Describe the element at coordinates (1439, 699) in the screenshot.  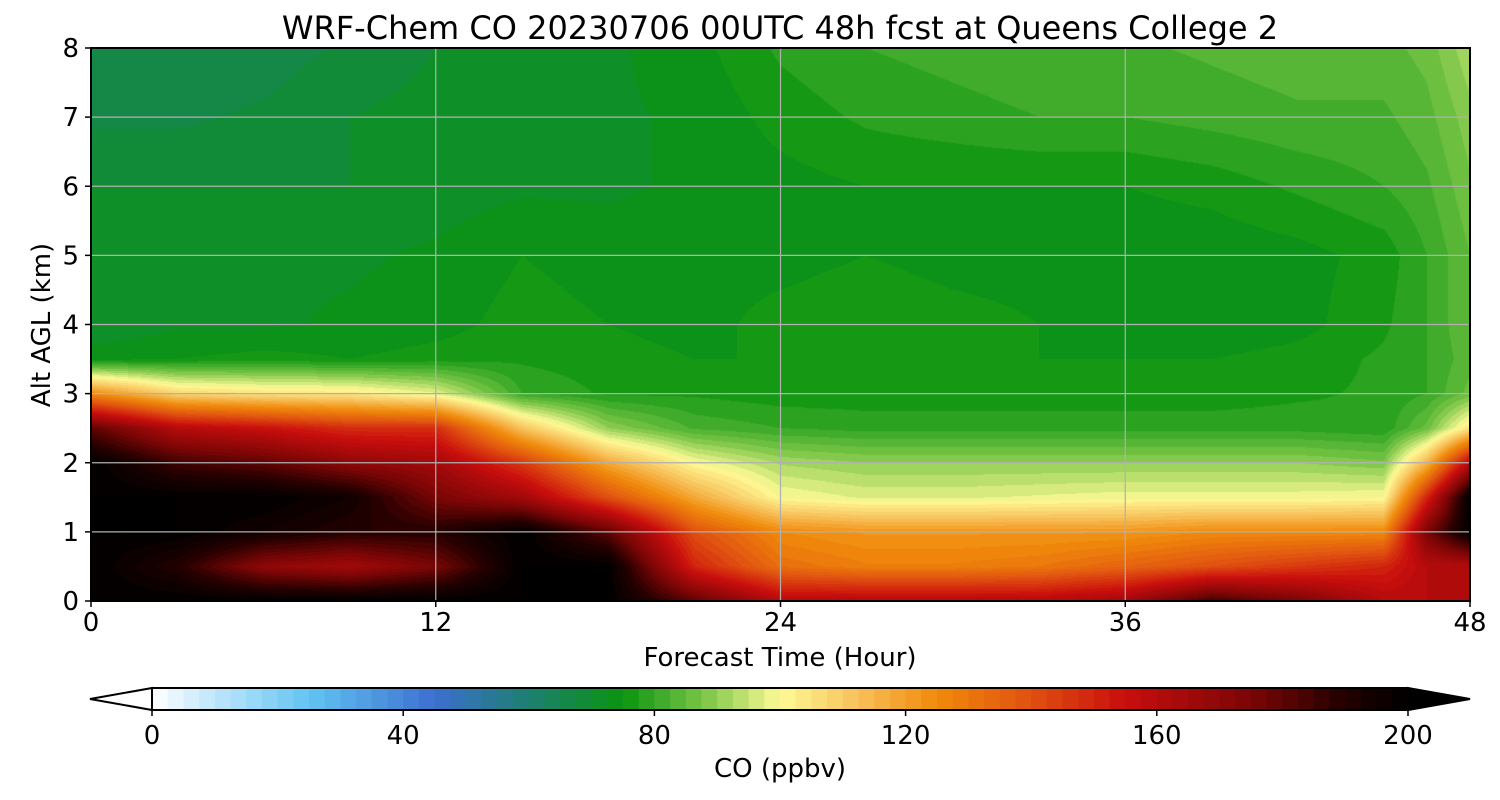
I see `colorbar-extend-high` at that location.